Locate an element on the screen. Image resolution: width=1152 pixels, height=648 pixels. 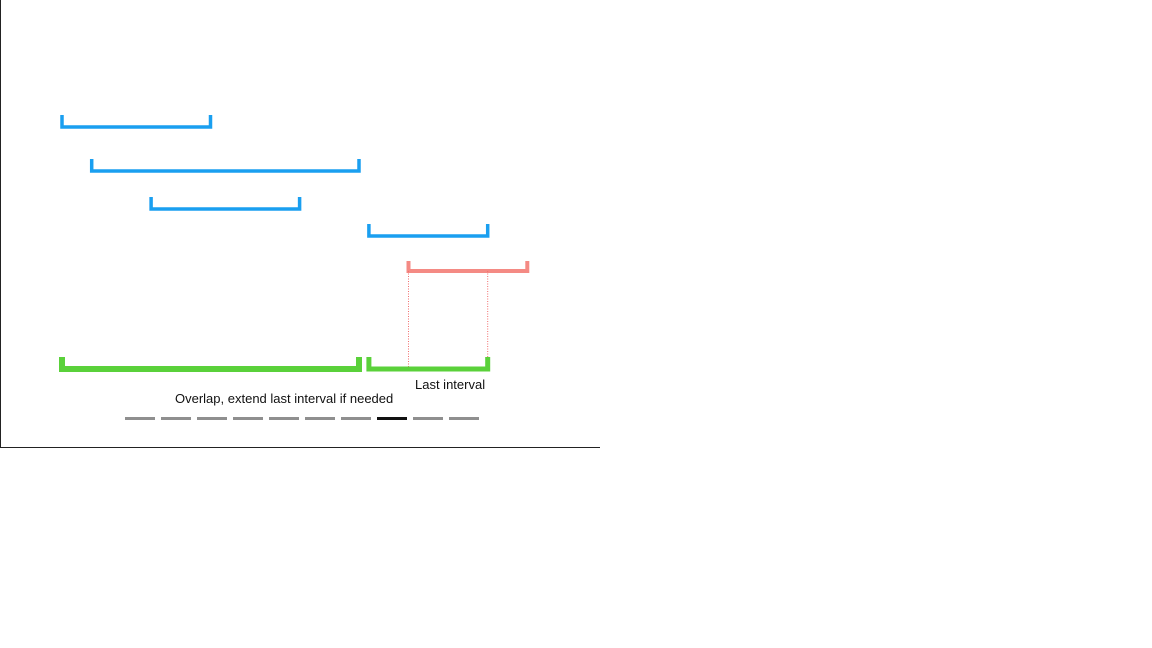
step-caption: Overlap, extend last interval if needed is located at coordinates (284, 398).